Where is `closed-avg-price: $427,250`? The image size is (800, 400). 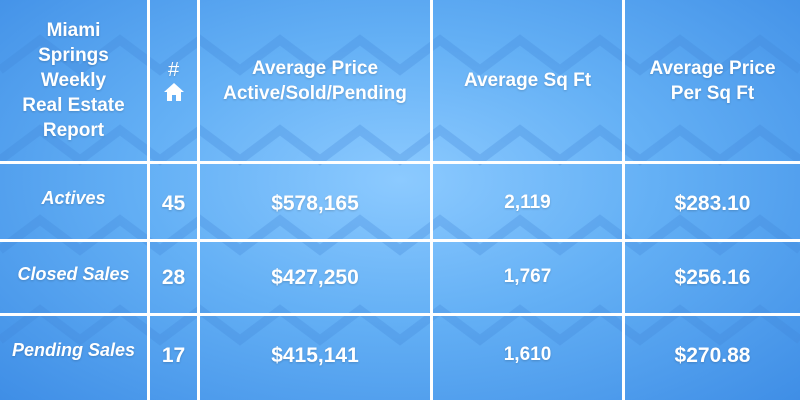
closed-avg-price: $427,250 is located at coordinates (315, 277).